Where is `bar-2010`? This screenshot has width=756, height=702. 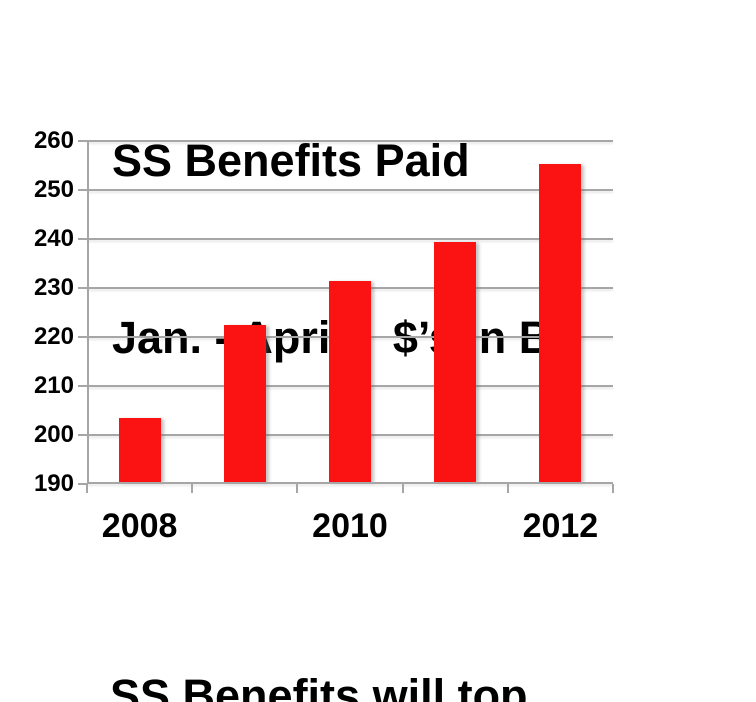
bar-2010 is located at coordinates (350, 381).